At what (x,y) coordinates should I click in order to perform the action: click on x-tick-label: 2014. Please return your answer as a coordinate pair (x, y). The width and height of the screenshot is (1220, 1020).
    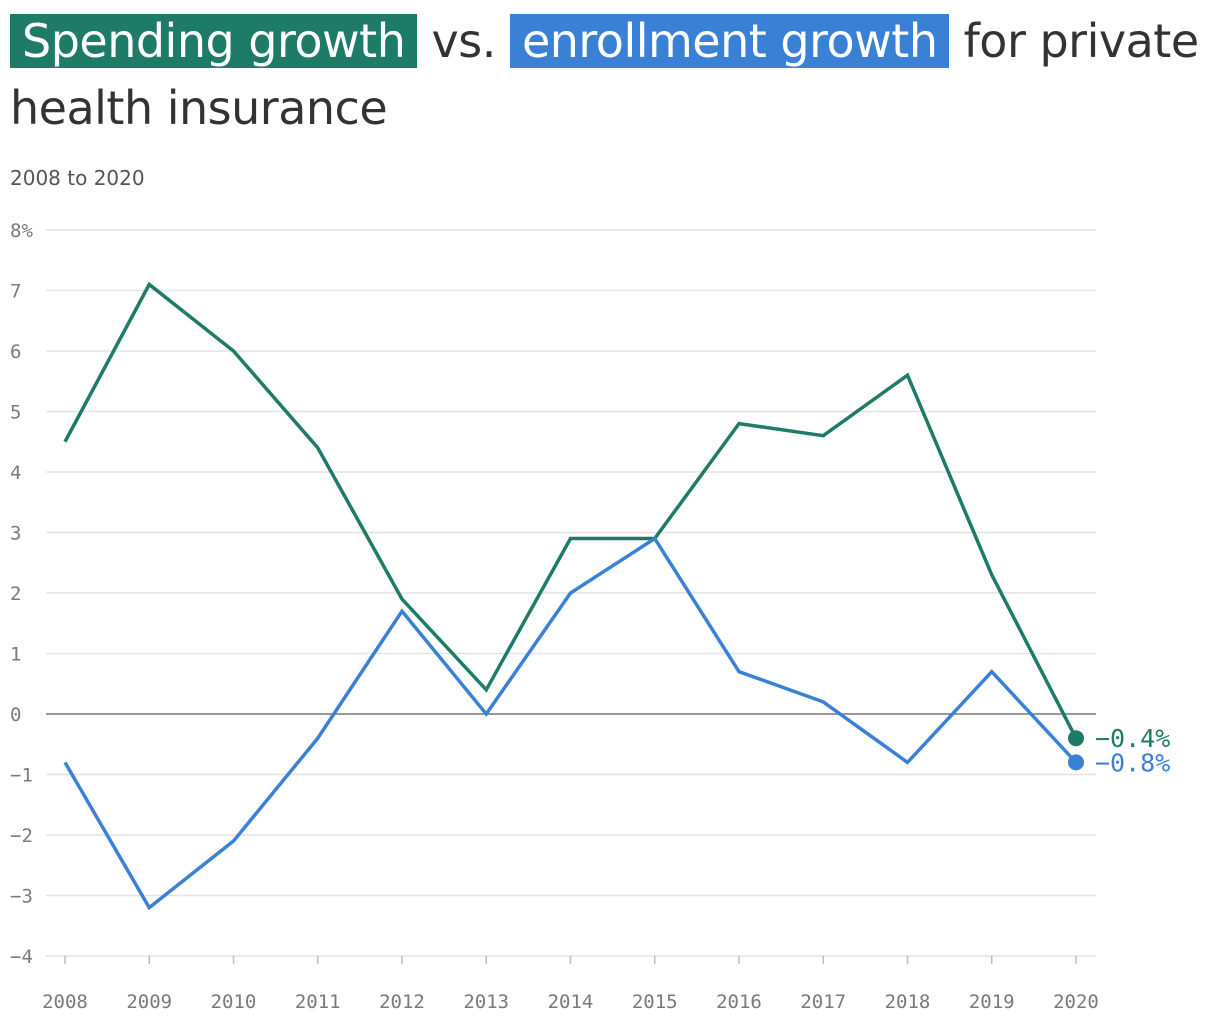
    Looking at the image, I should click on (571, 1002).